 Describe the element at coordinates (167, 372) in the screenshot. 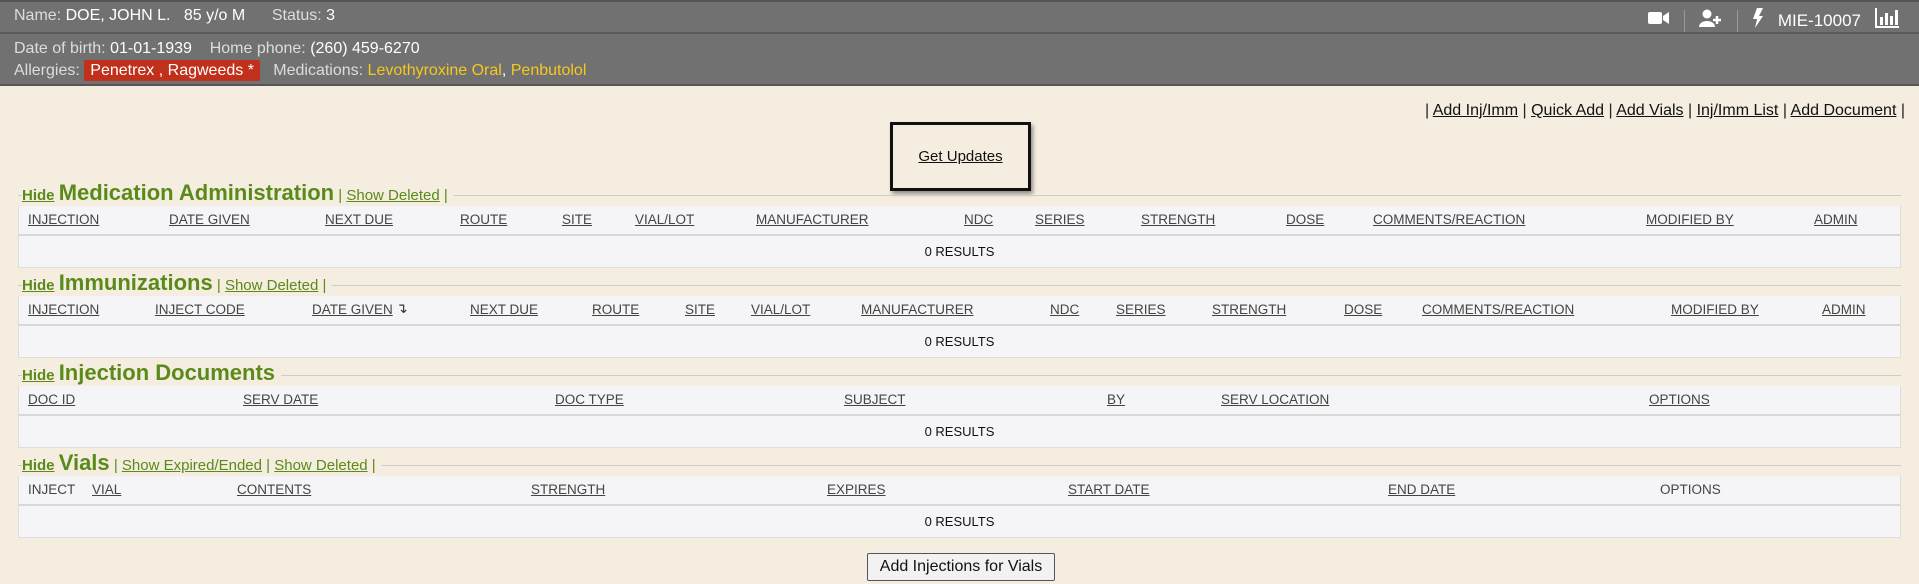

I see `section-title: Injection Documents` at that location.